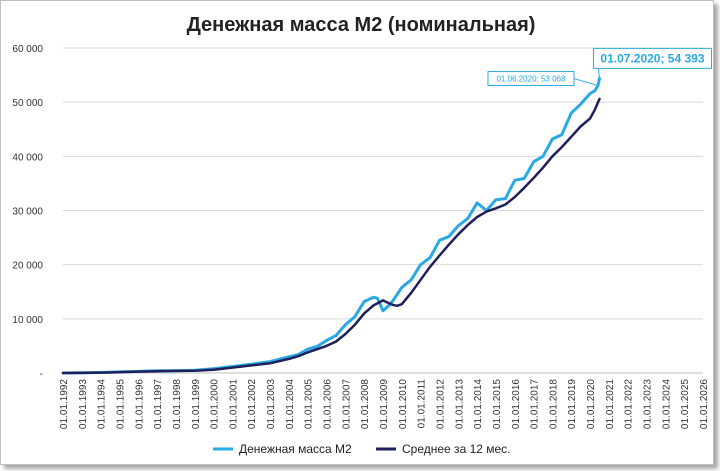 The height and width of the screenshot is (471, 720). I want to click on chart-title: Денежная масса М2 (номинальная), so click(361, 25).